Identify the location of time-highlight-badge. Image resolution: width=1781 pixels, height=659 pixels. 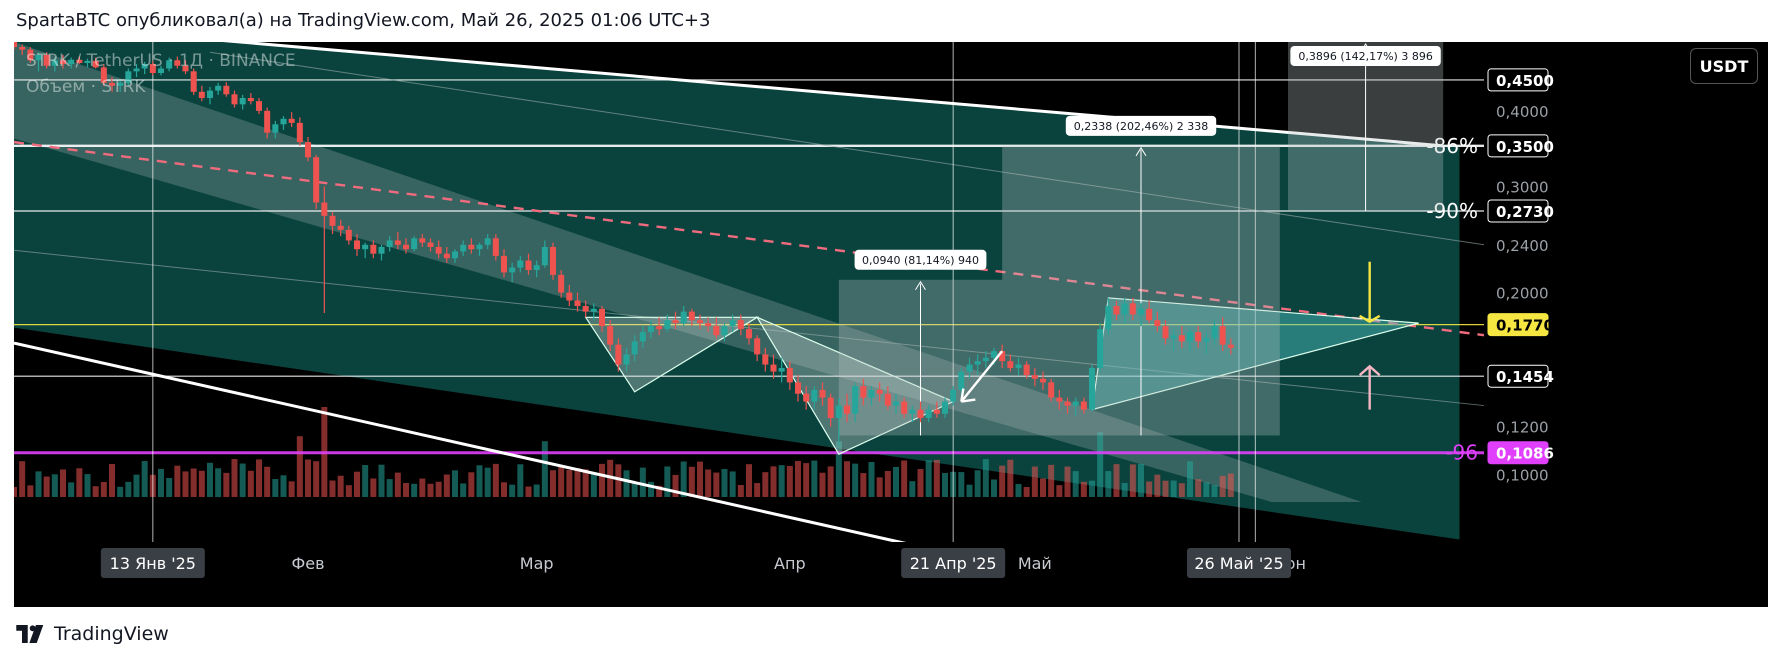
(1239, 563).